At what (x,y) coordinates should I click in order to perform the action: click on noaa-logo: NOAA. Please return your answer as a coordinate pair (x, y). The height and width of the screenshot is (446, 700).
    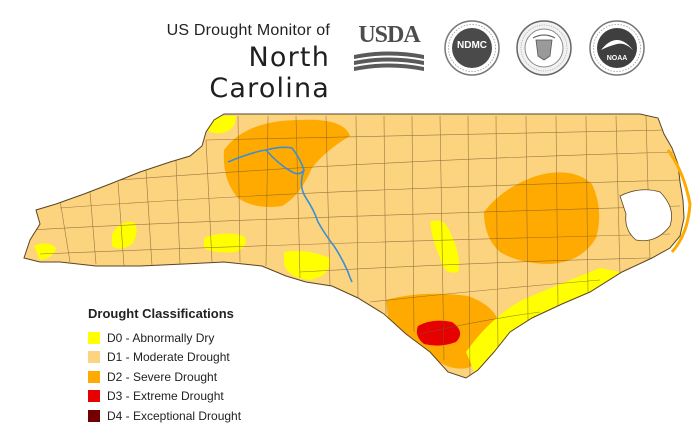
    Looking at the image, I should click on (617, 48).